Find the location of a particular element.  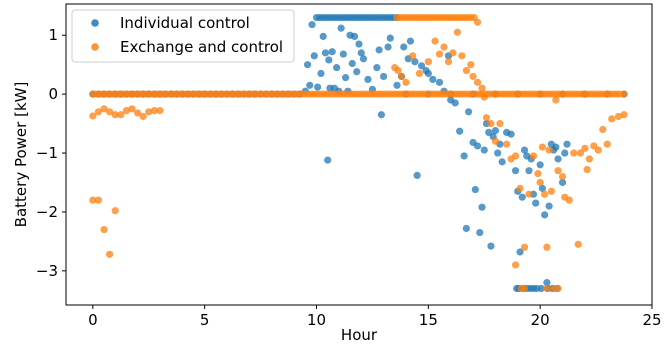

legend-marker-exchange-and-control is located at coordinates (95, 47).